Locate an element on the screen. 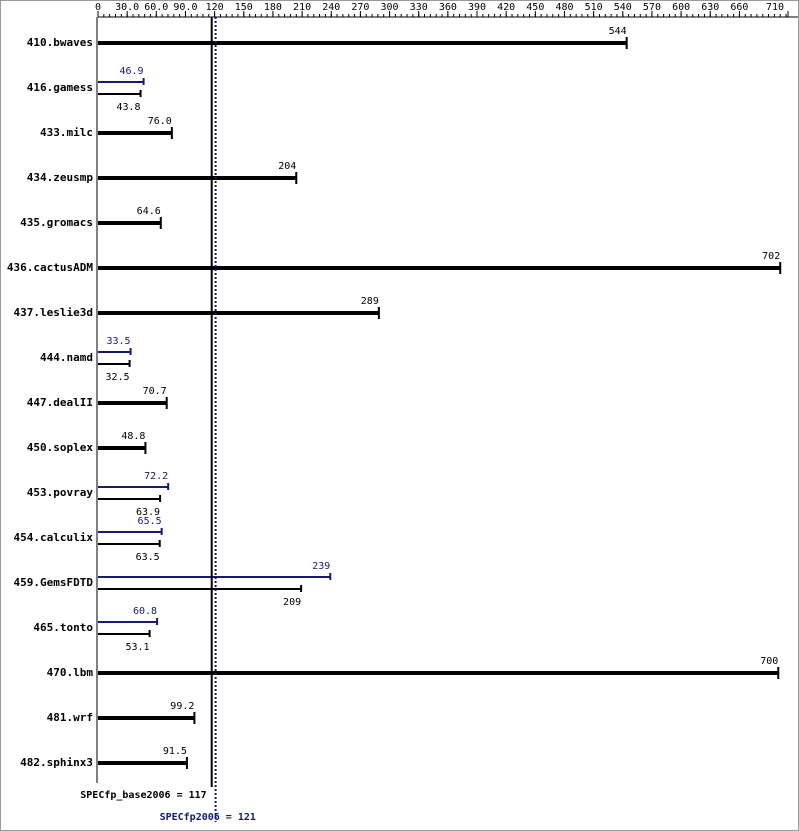 The image size is (799, 831). x-tick-label: 90.0 is located at coordinates (185, 7).